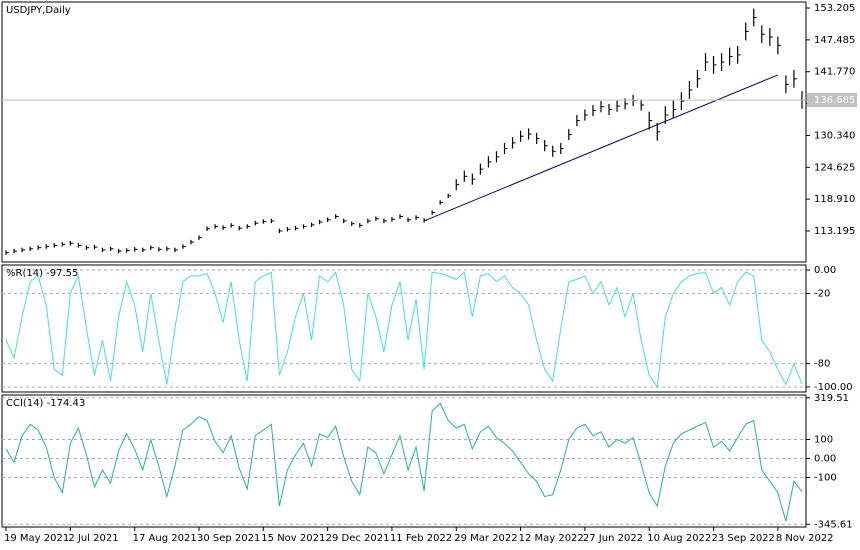  What do you see at coordinates (822, 293) in the screenshot?
I see `y-tick-label: -20` at bounding box center [822, 293].